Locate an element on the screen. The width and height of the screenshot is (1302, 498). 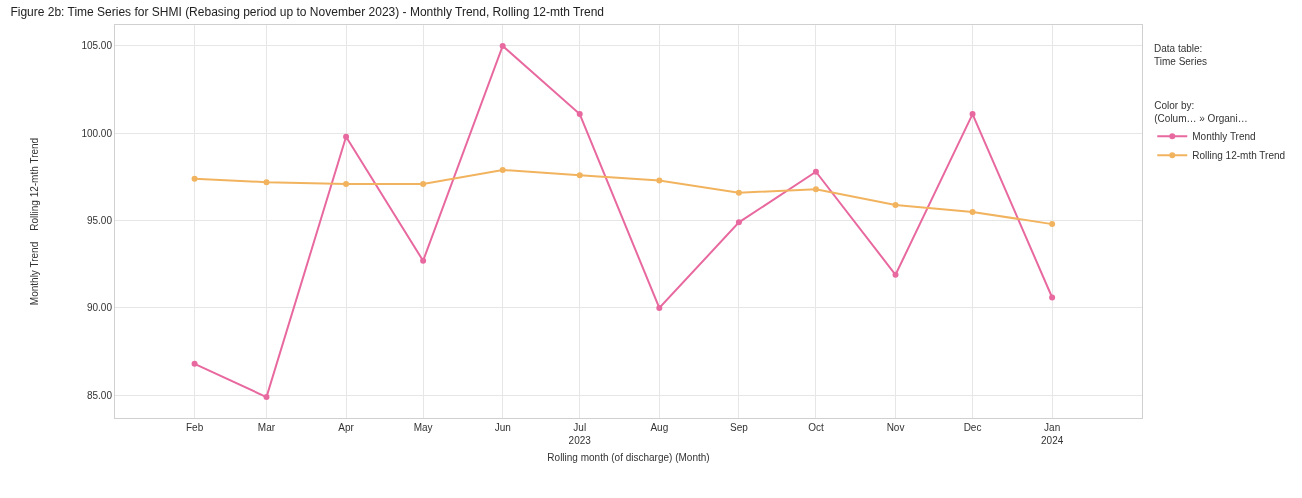
legend-label: Rolling 12-mth Trend is located at coordinates (1239, 156).